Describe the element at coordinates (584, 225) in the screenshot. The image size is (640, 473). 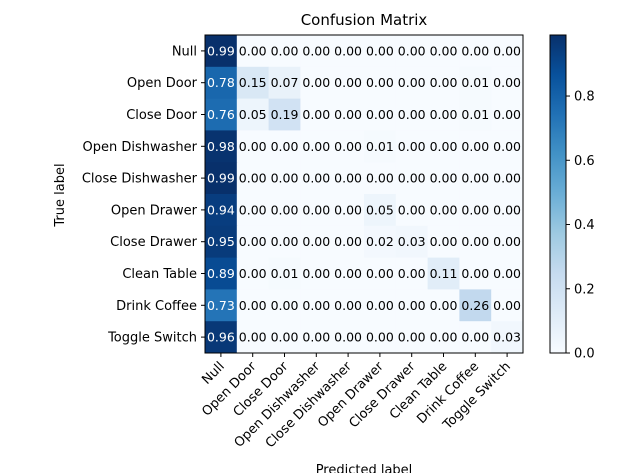
I see `colorbar-tick-label: 0.4` at that location.